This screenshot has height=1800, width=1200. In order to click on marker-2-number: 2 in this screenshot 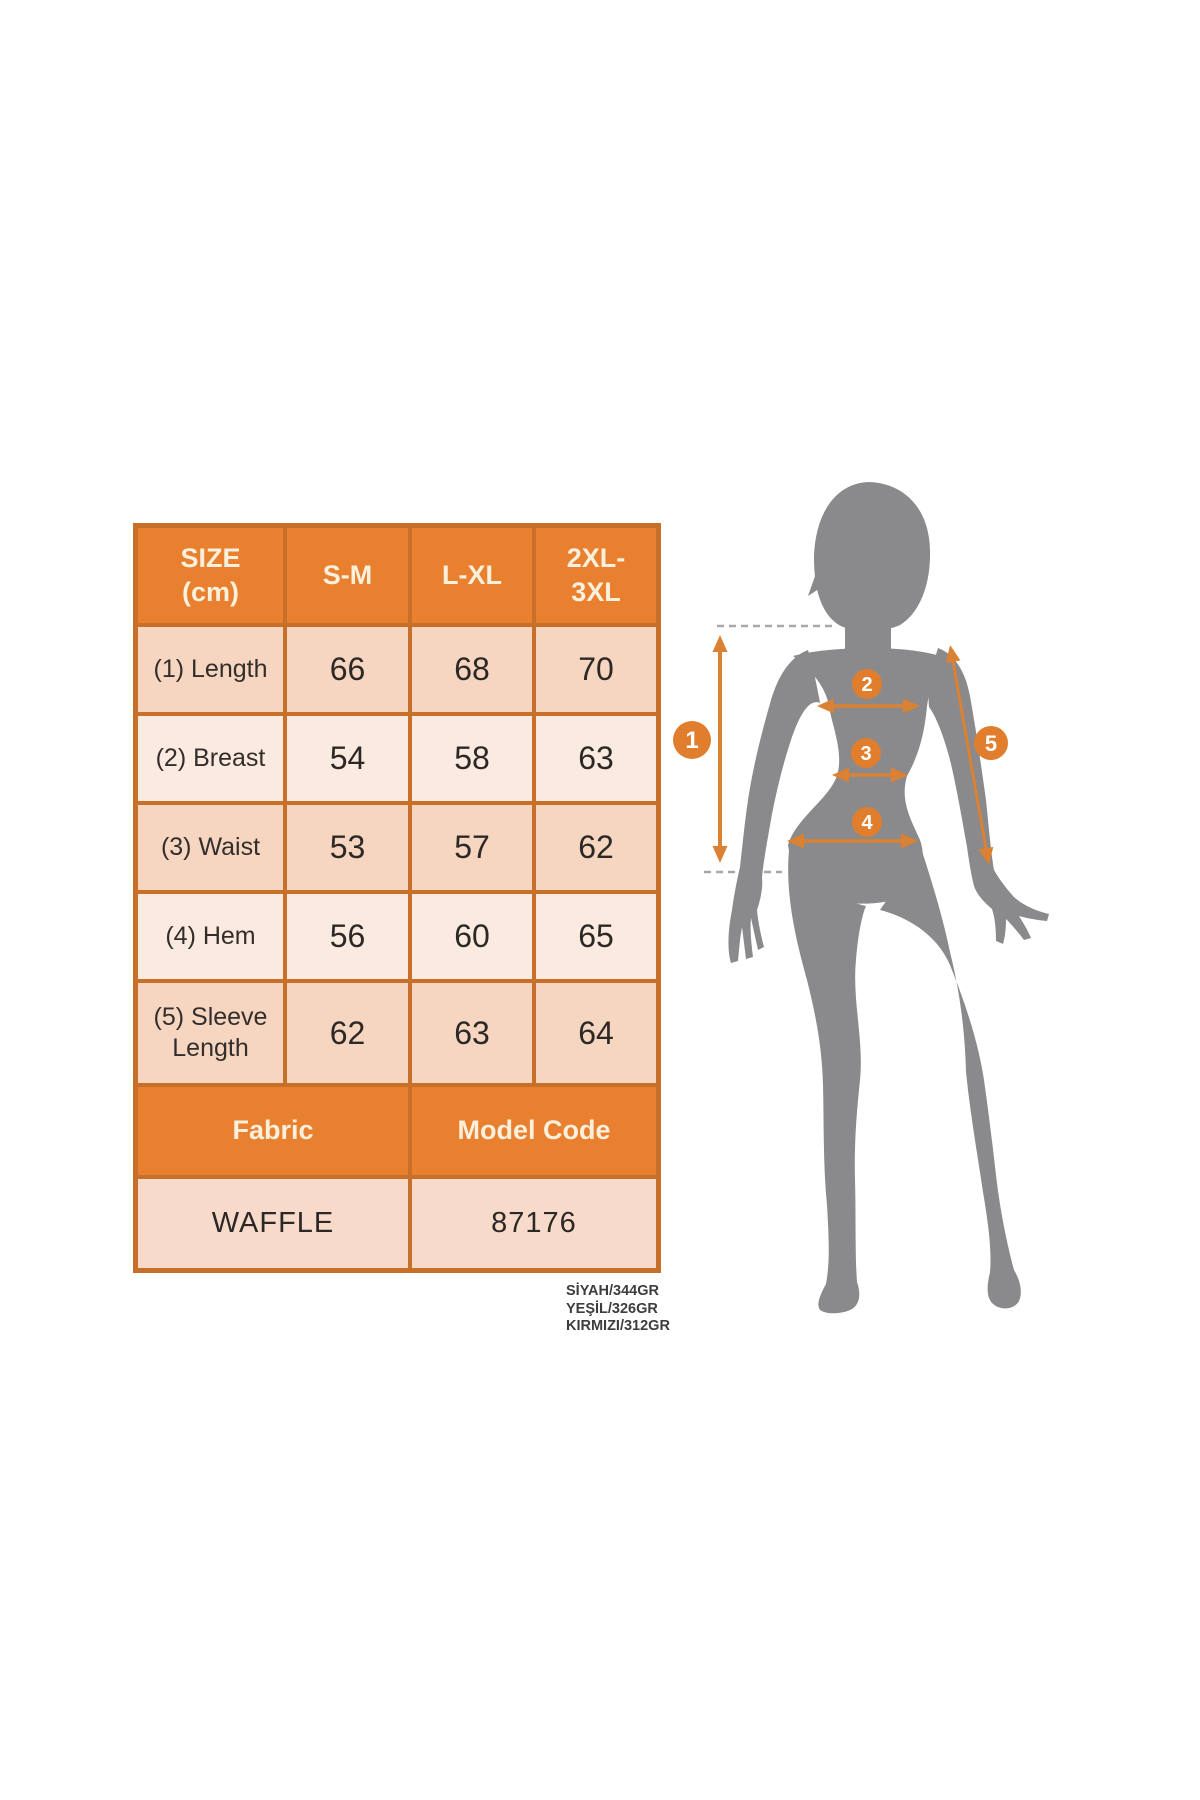, I will do `click(866, 685)`.